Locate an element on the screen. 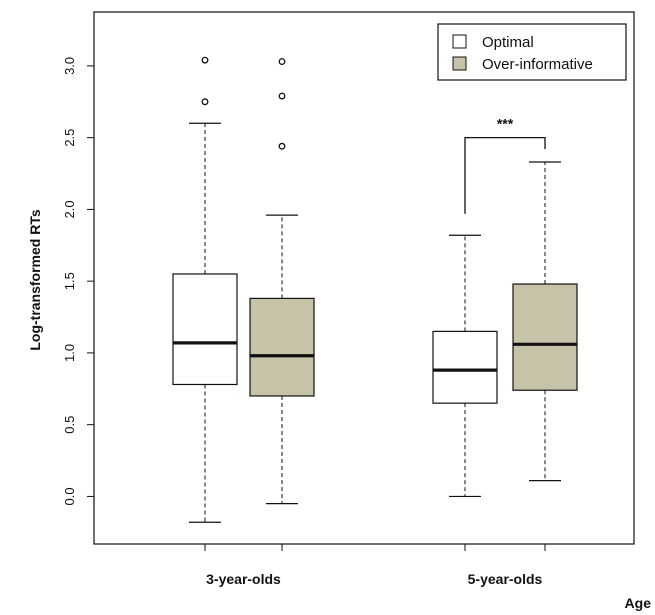 Image resolution: width=655 pixels, height=615 pixels. y-tick-label: 2.0 is located at coordinates (69, 209).